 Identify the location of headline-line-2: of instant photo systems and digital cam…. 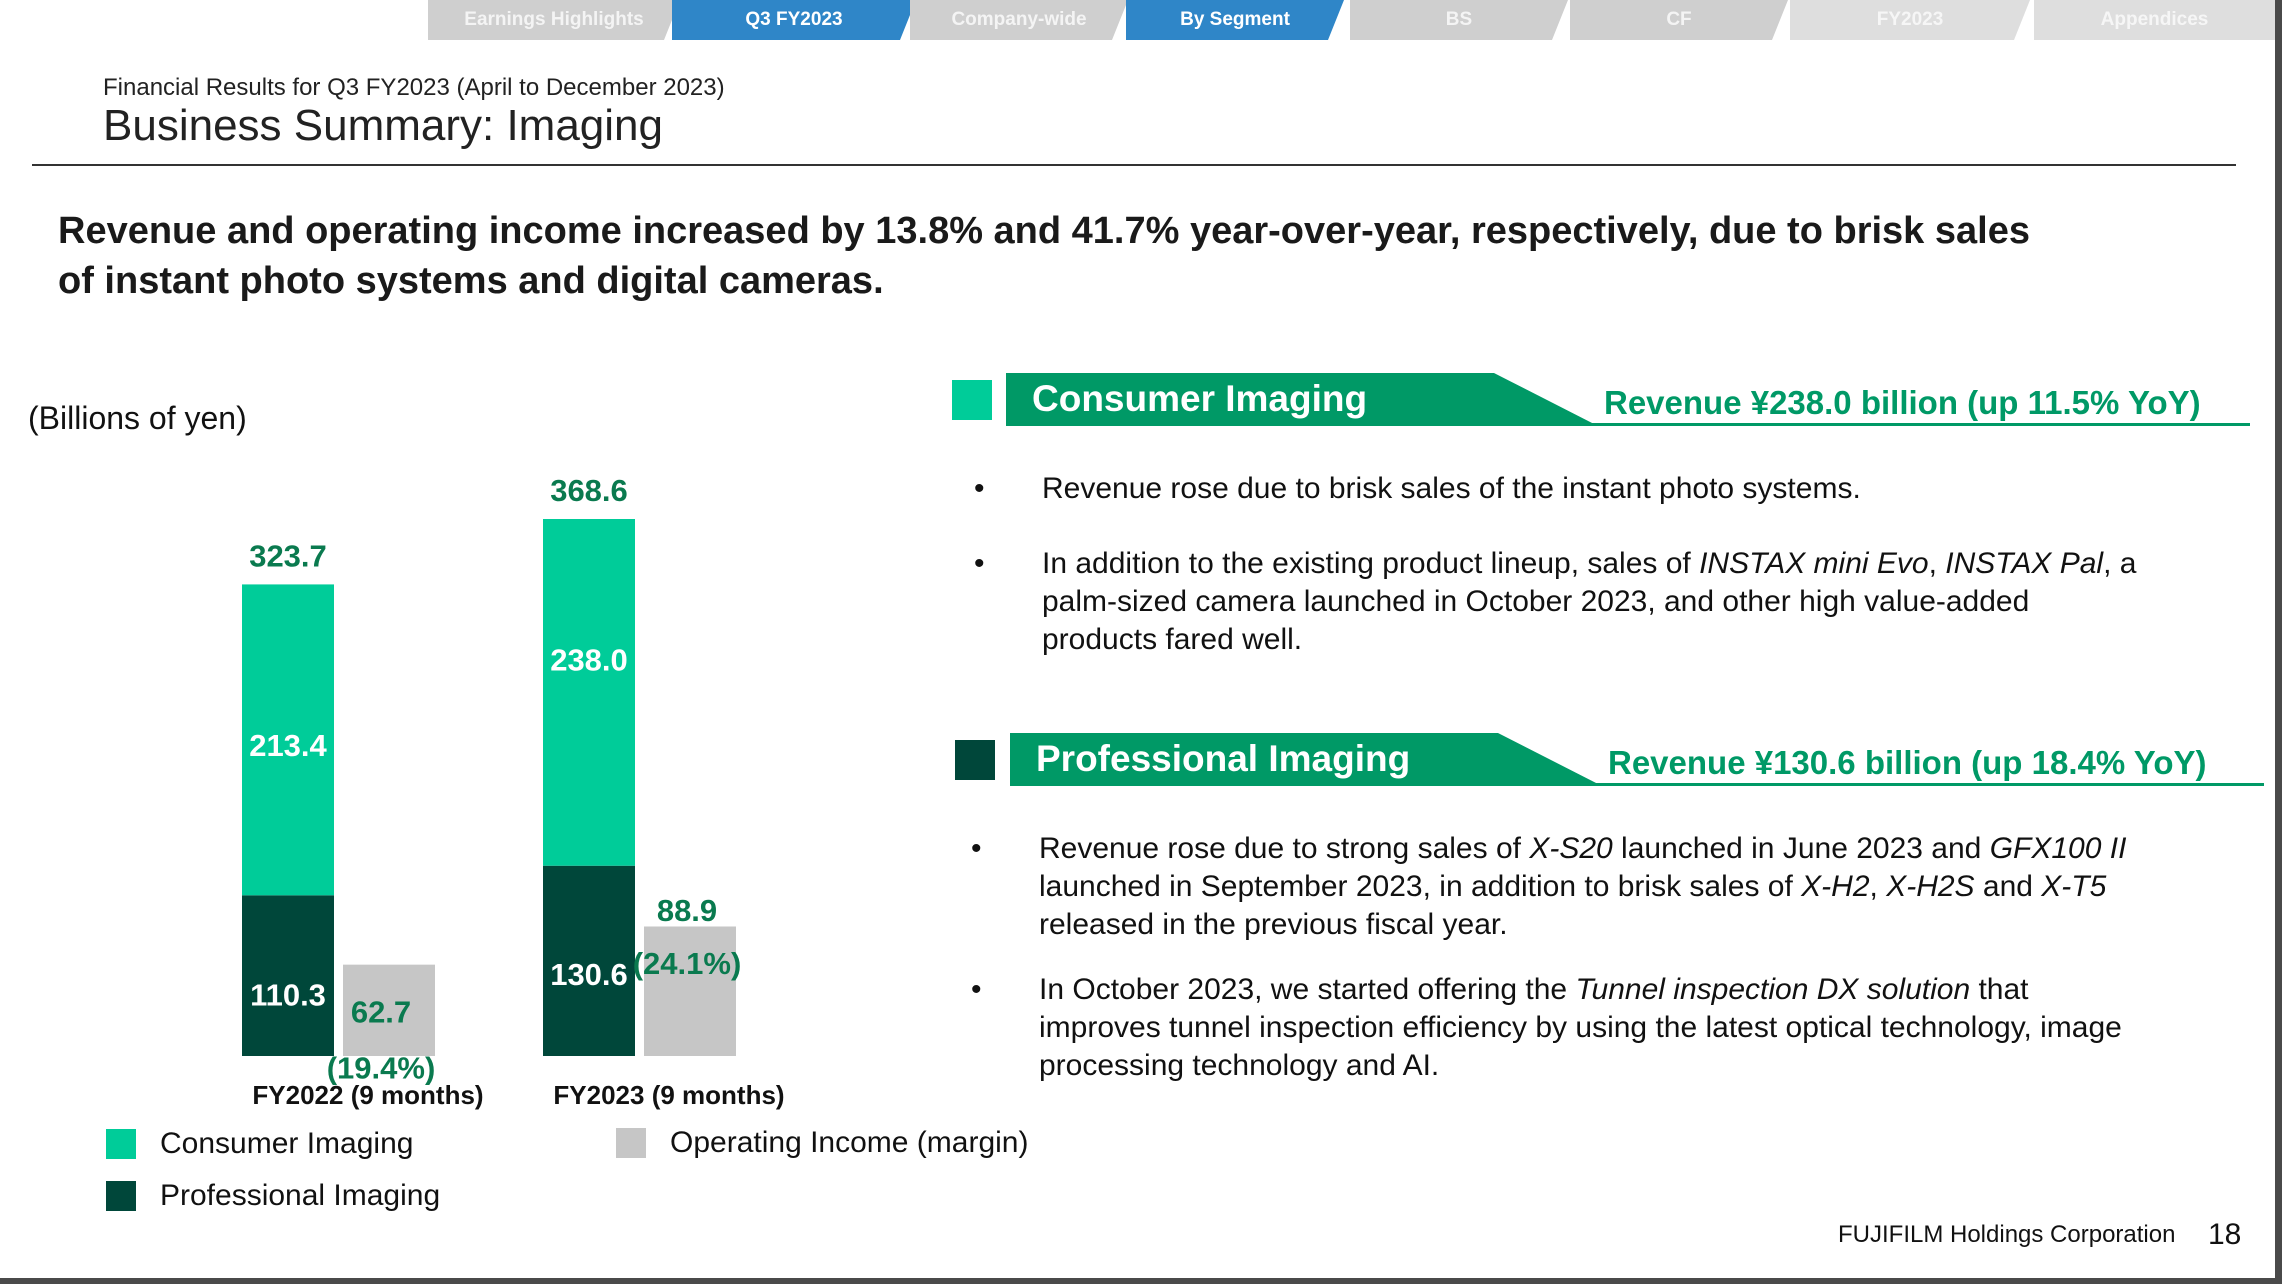
(471, 281).